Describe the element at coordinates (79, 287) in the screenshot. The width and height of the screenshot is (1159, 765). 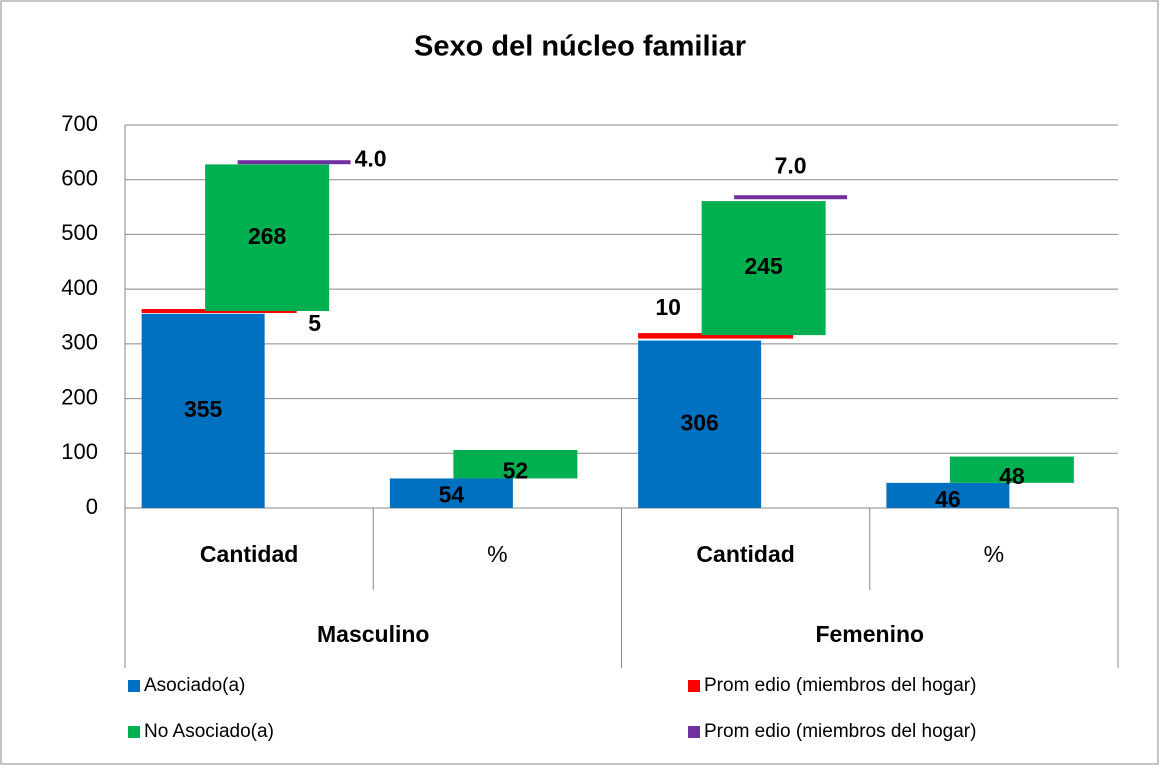
I see `y-tick-label: 400` at that location.